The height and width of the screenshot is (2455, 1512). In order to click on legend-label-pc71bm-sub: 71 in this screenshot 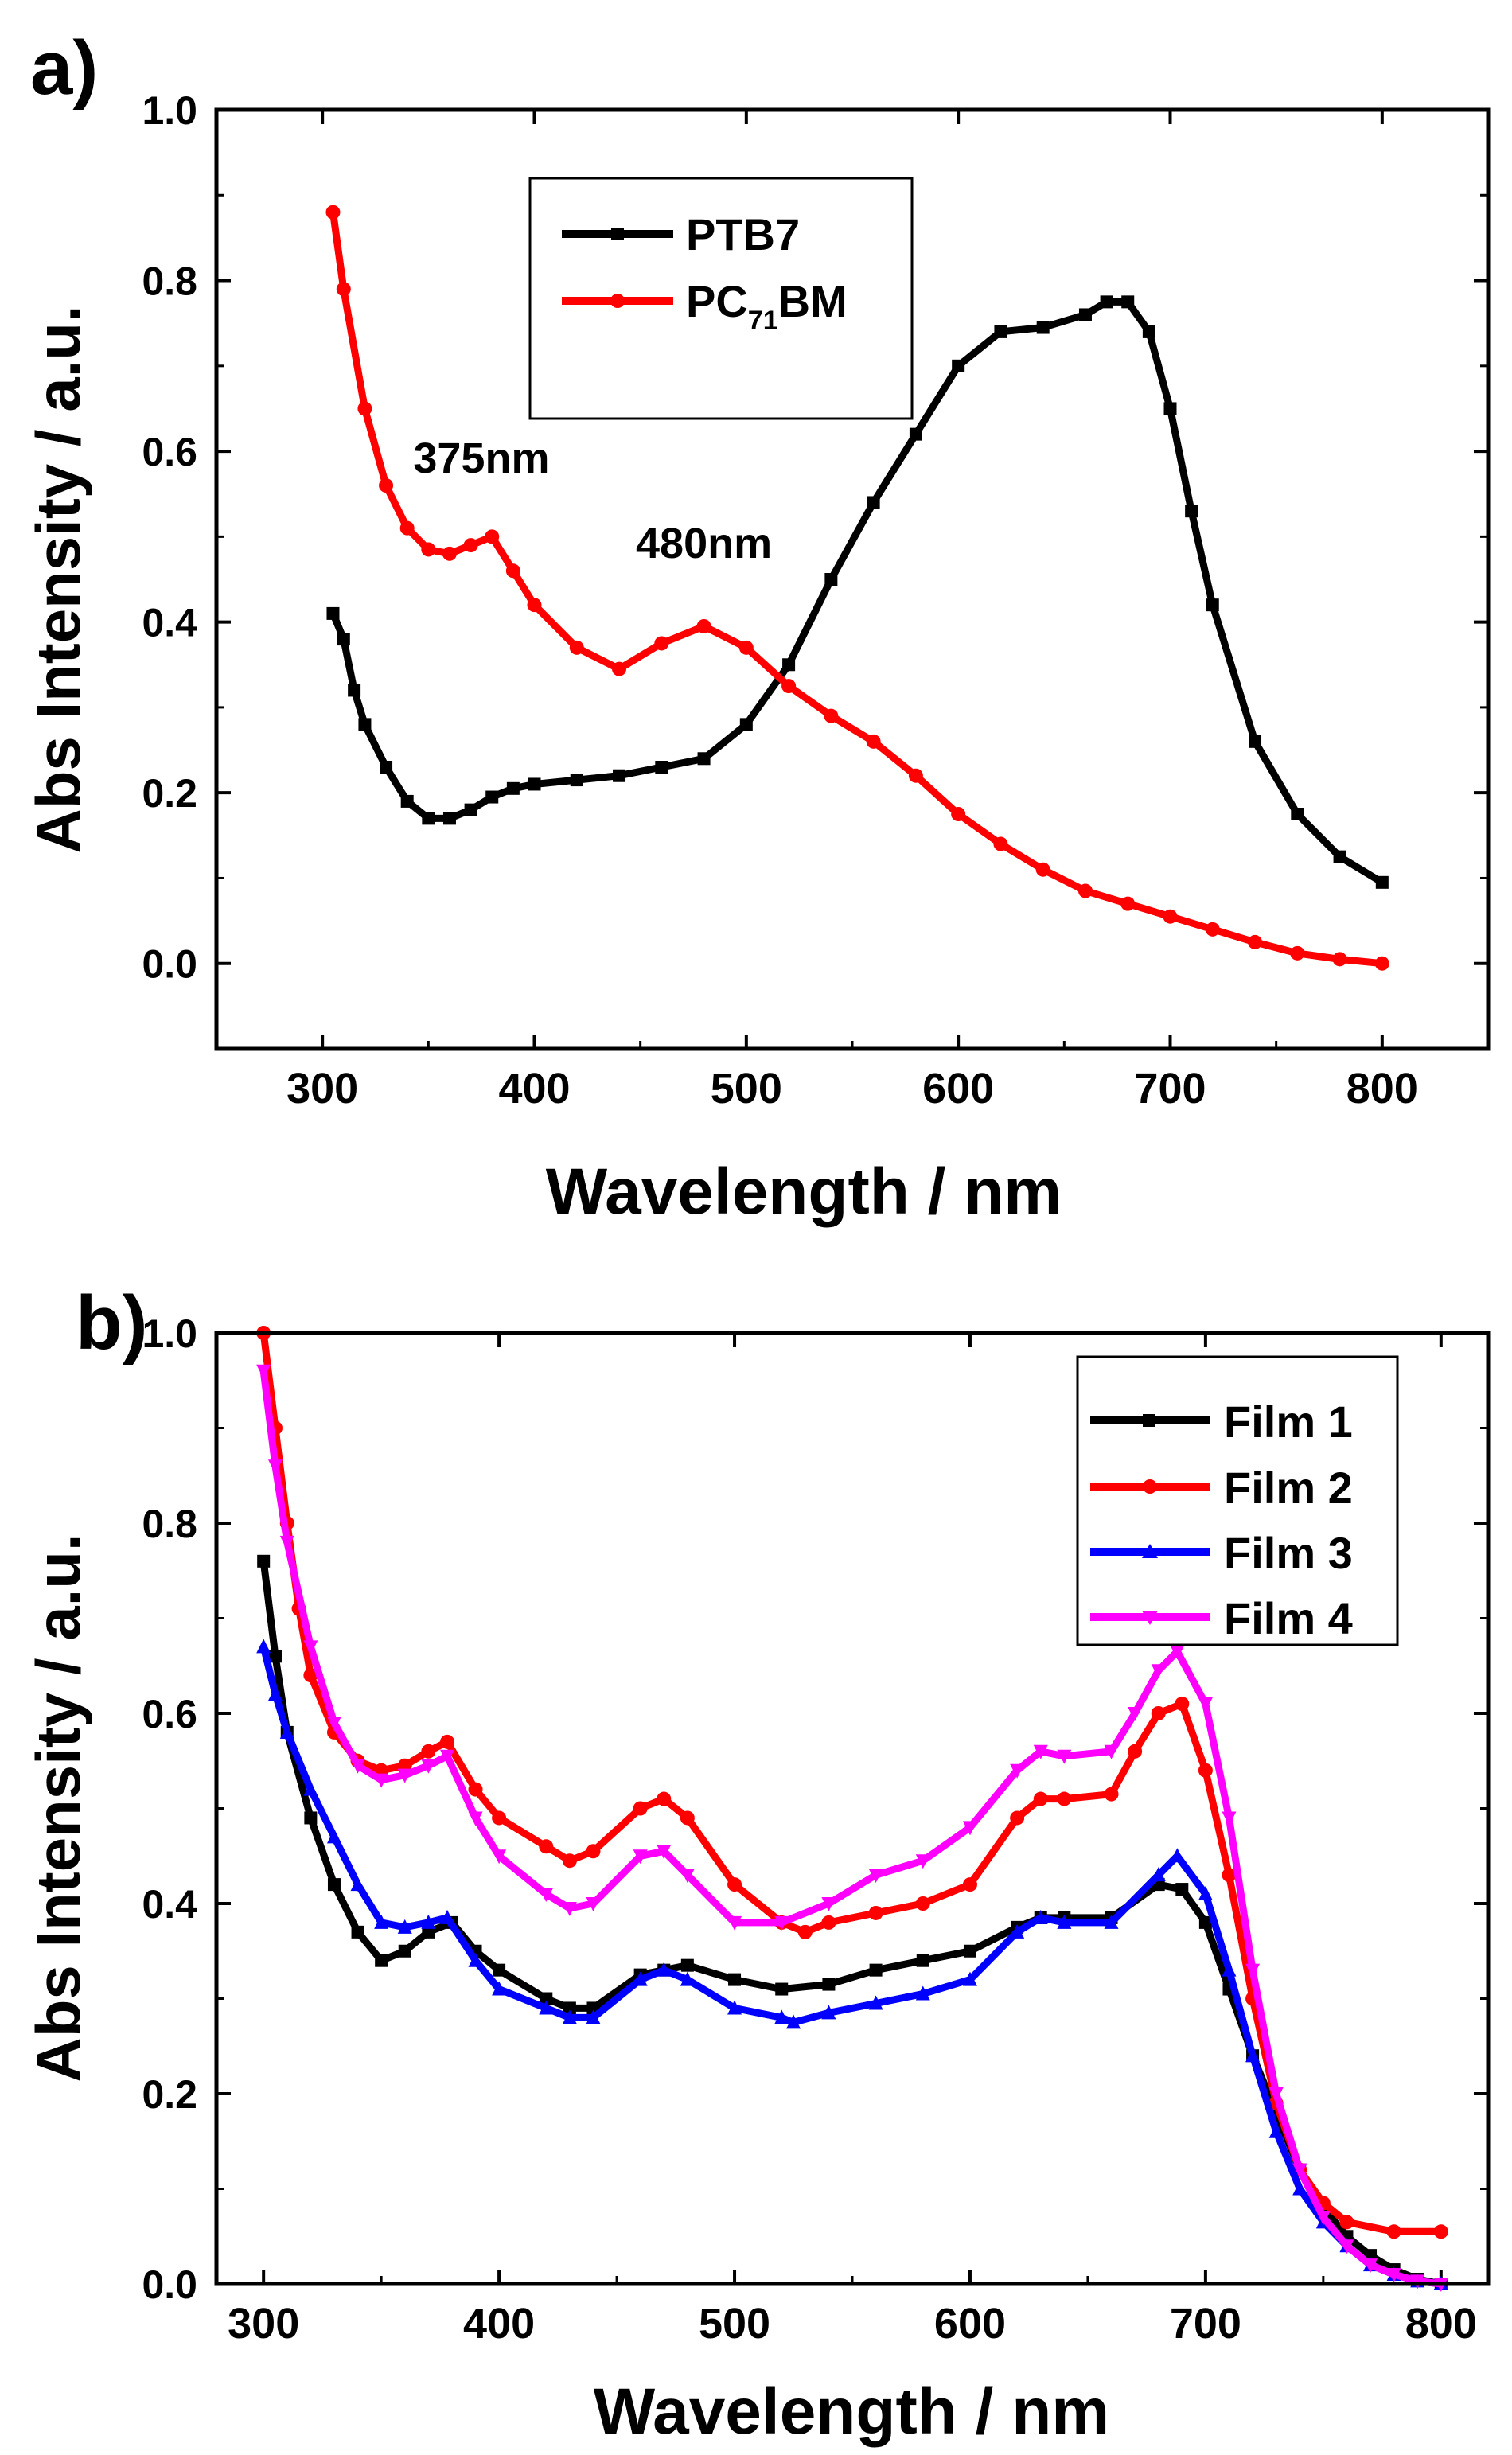, I will do `click(763, 321)`.